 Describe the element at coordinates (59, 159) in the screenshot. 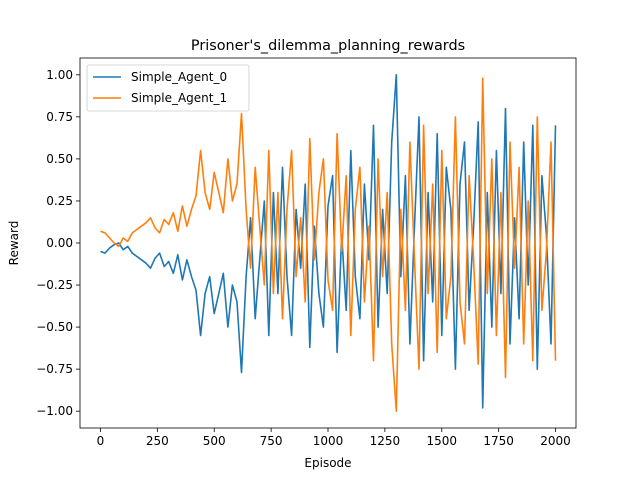

I see `y-tick-label: 0.50` at that location.